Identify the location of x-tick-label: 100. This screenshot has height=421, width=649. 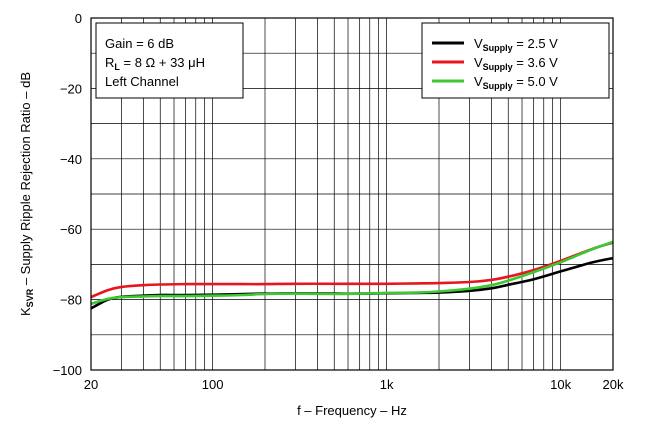
(213, 384).